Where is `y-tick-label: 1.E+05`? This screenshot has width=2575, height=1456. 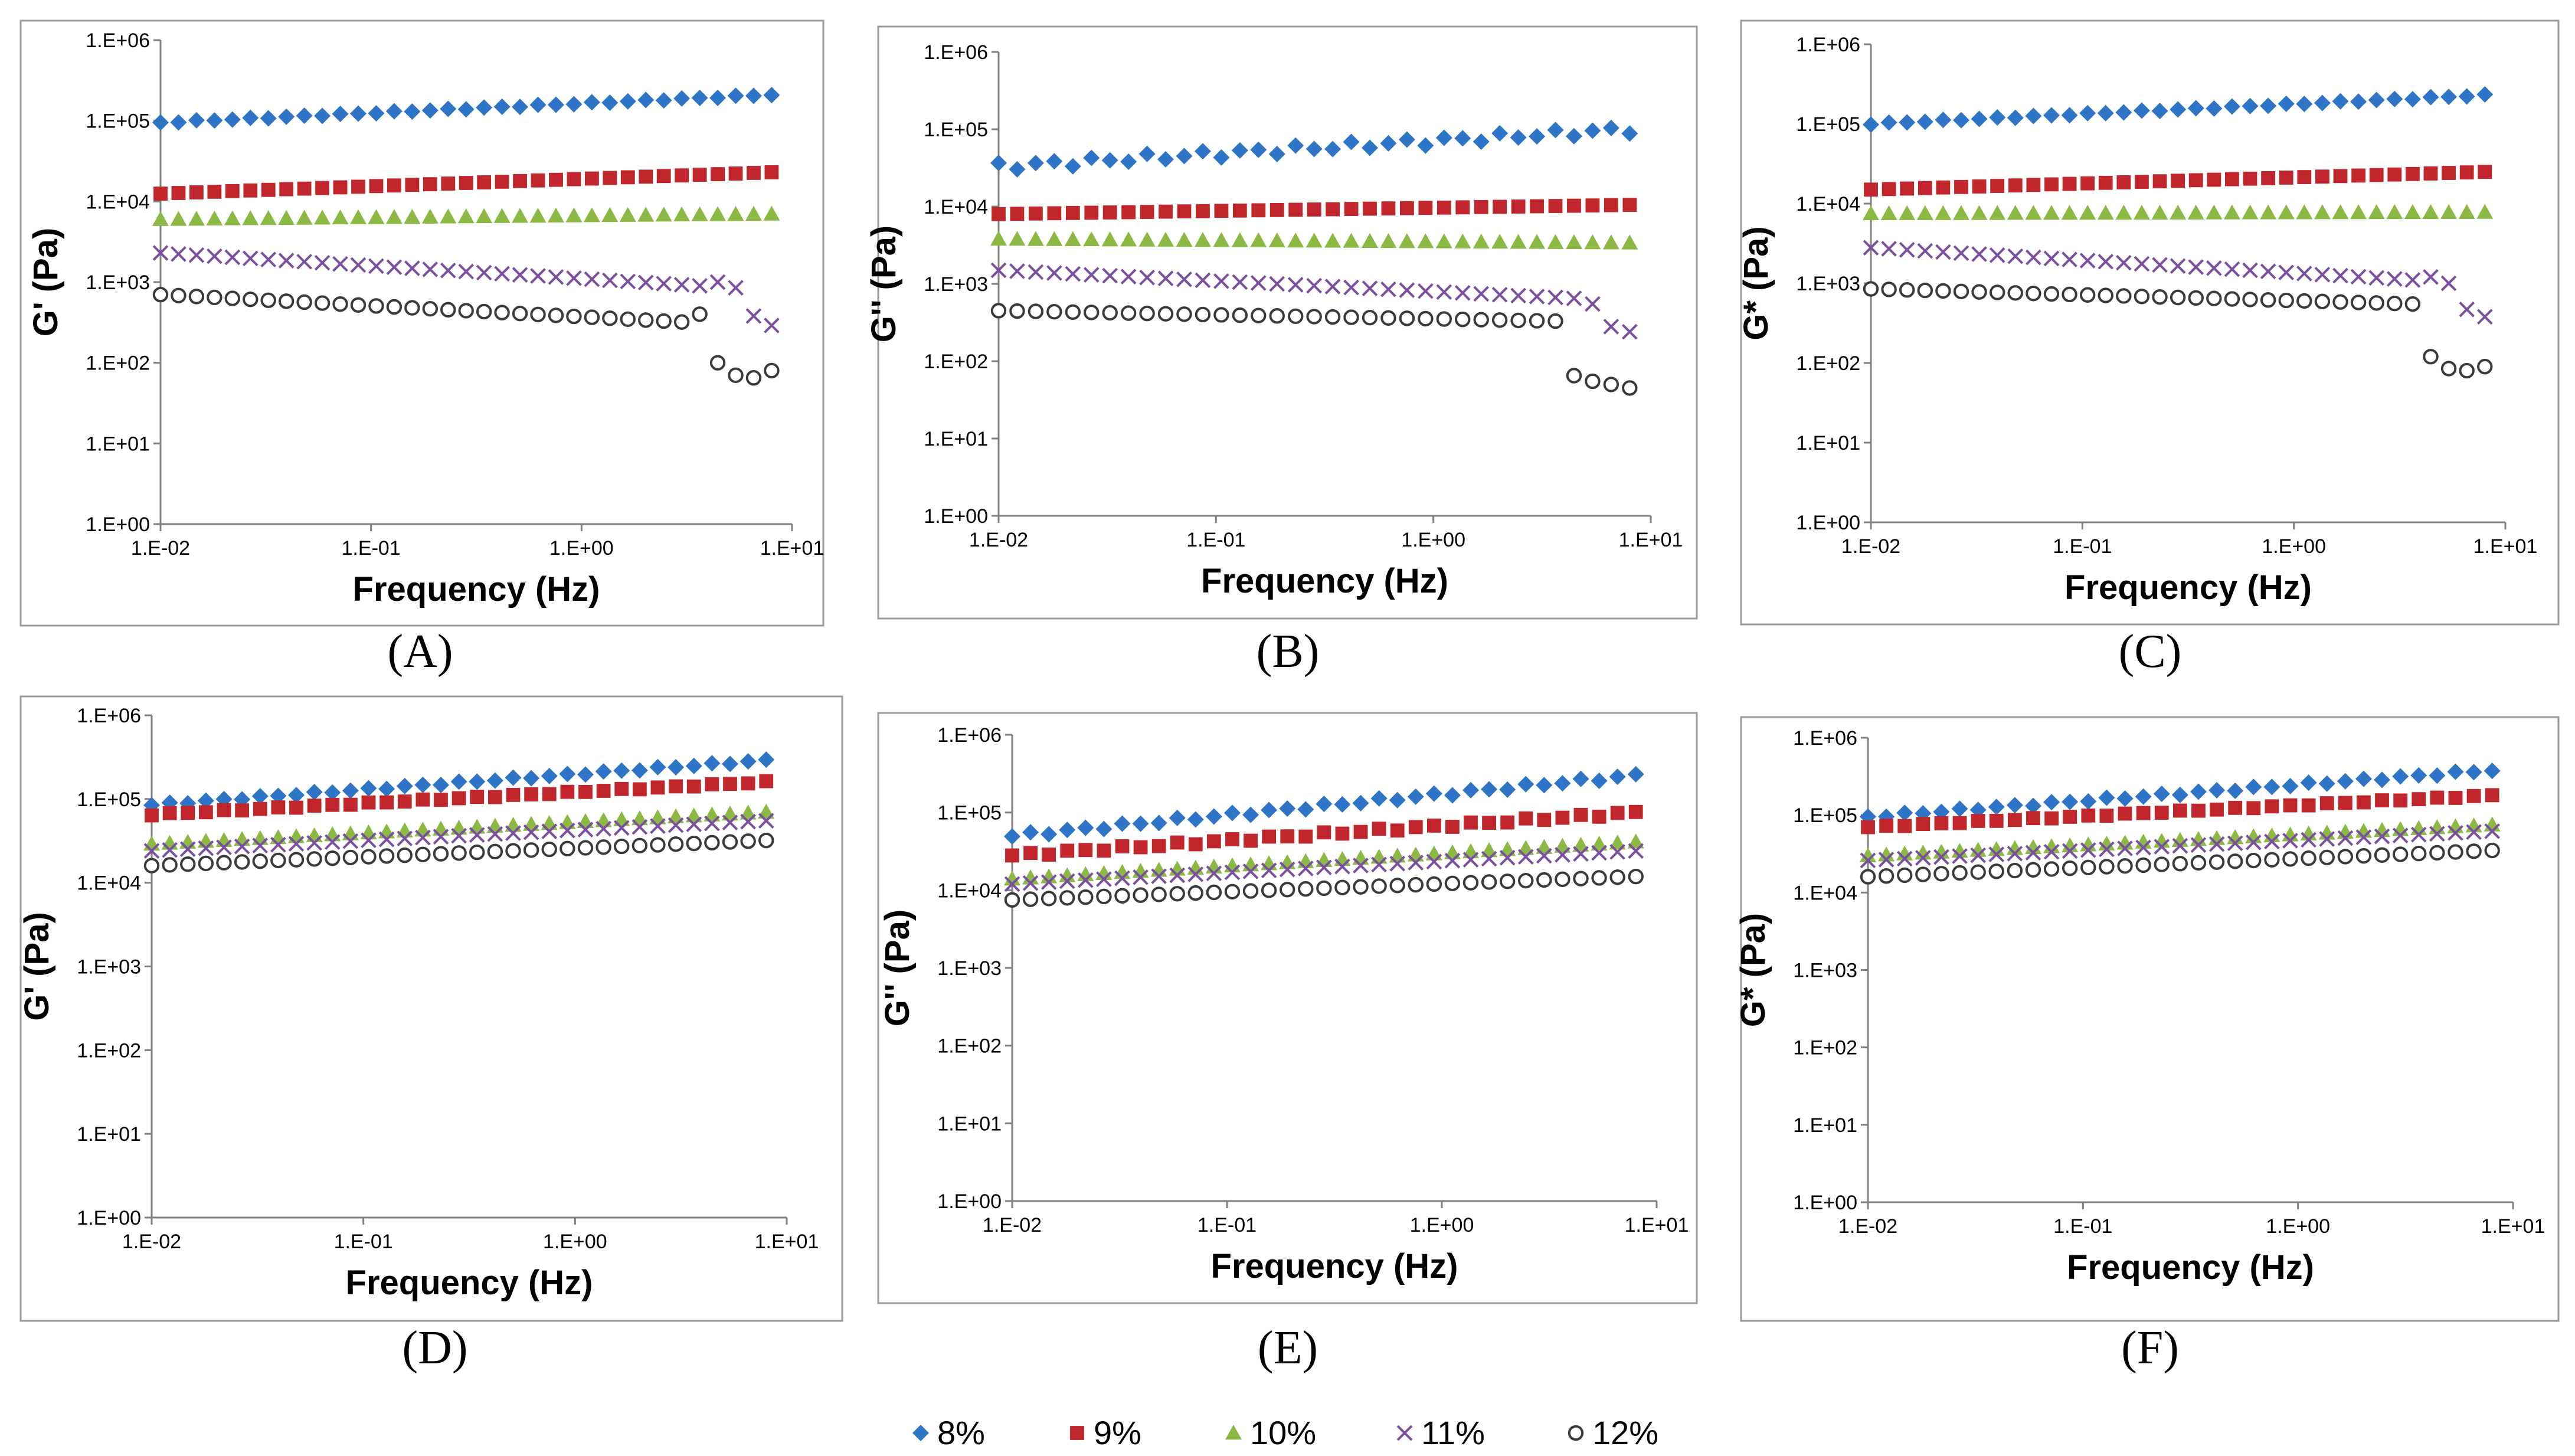
y-tick-label: 1.E+05 is located at coordinates (109, 799).